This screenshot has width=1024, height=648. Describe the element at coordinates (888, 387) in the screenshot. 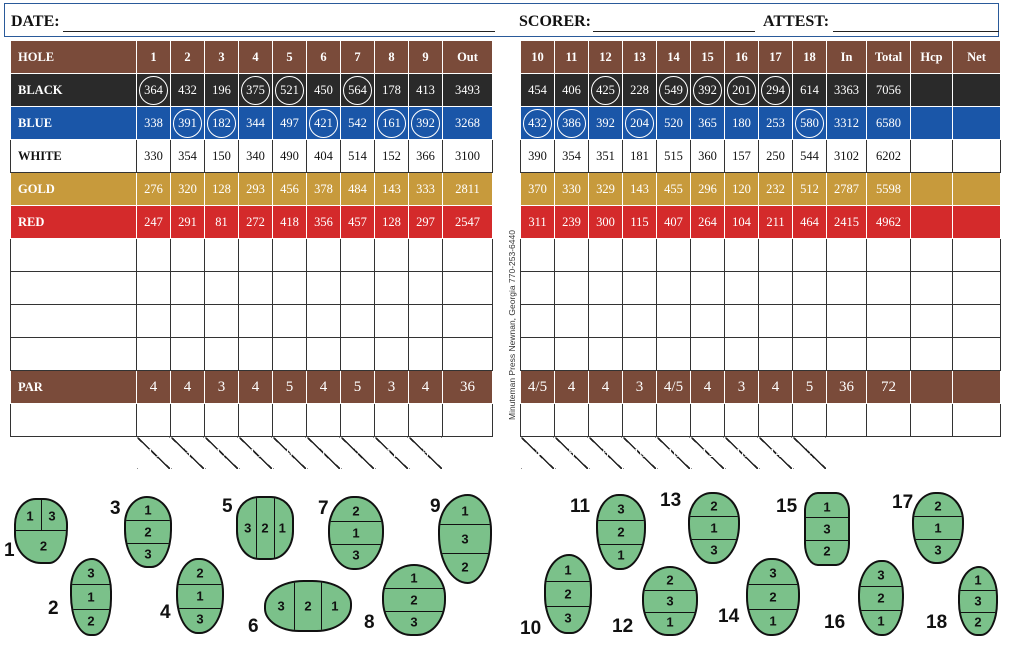

I see `score-cell: 72` at that location.